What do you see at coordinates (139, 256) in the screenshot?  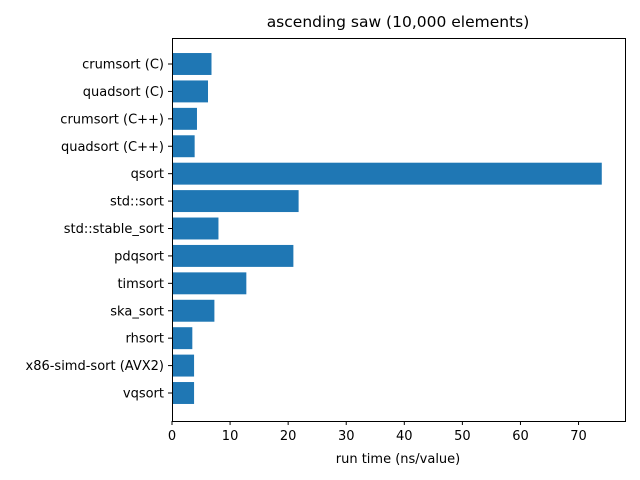 I see `y-tick-label: pdqsort` at bounding box center [139, 256].